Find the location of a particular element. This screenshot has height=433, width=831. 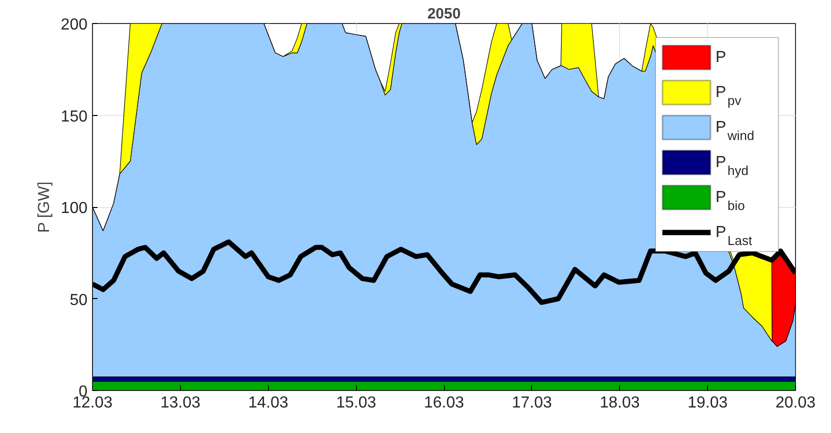

y-tick-label: 200 is located at coordinates (74, 25).